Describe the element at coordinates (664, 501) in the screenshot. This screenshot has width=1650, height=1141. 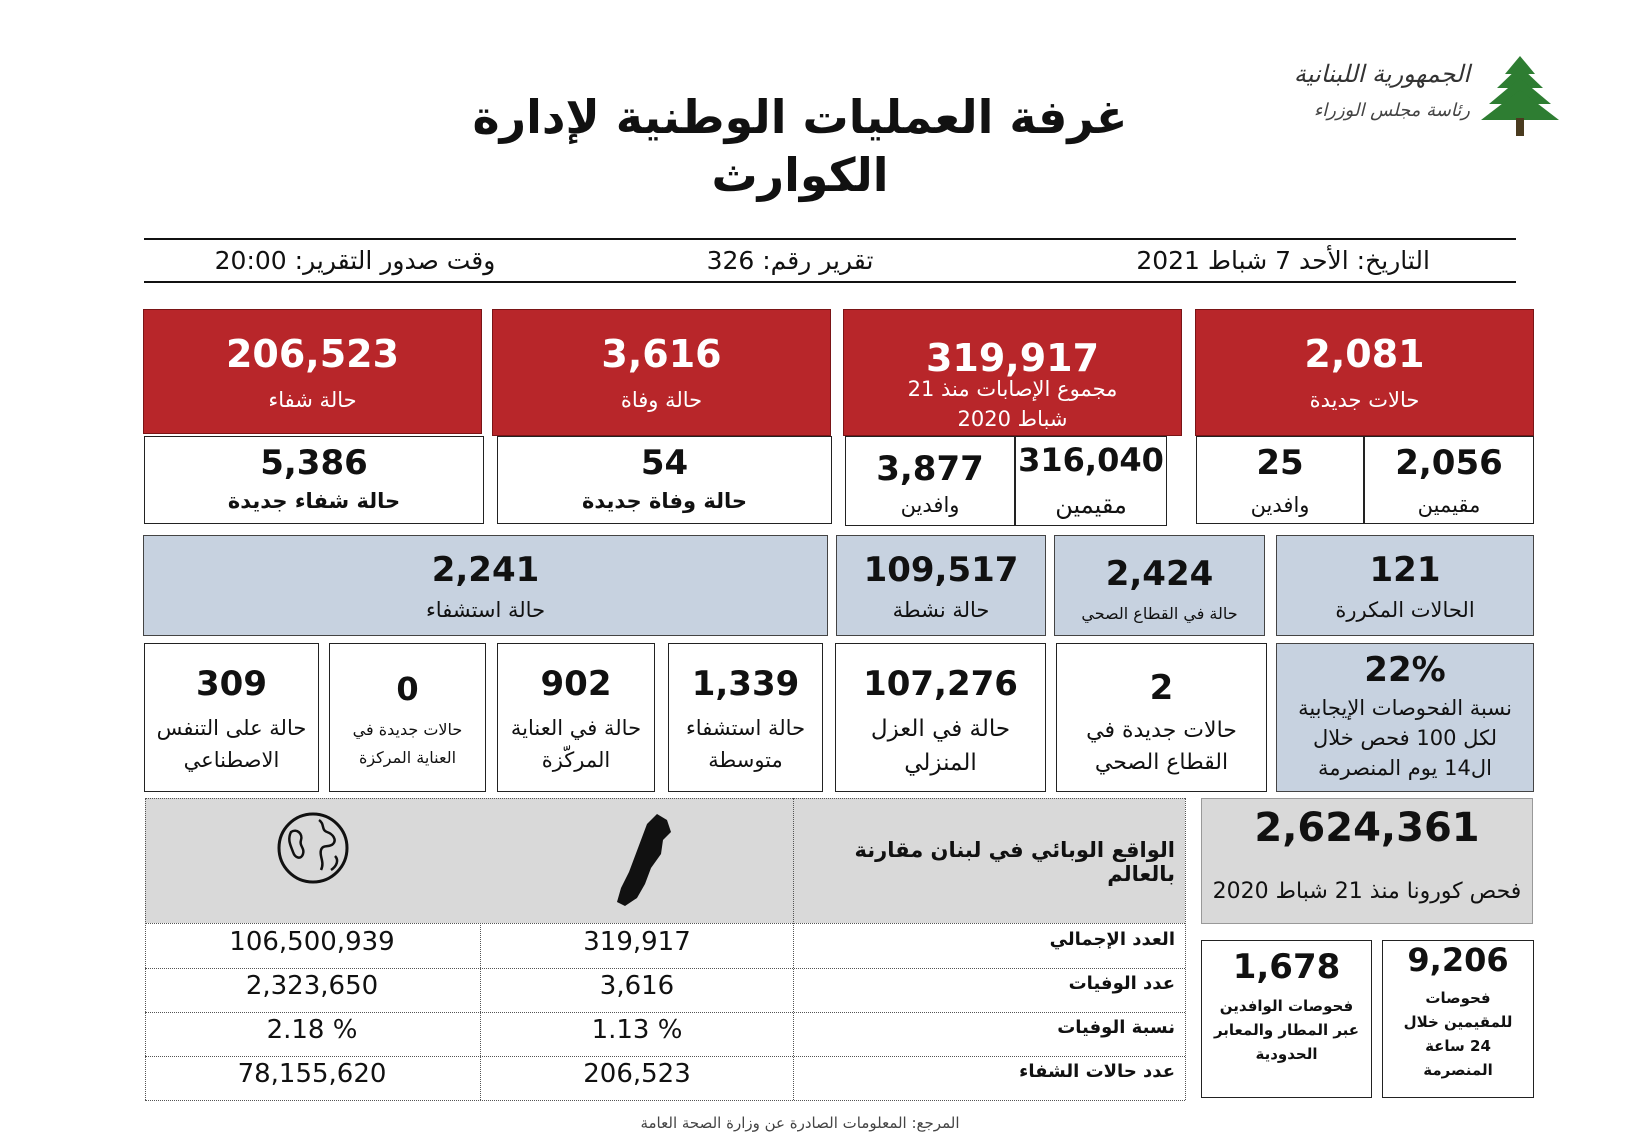
I see `new-deaths-label: حالة وفاة جديدة` at that location.